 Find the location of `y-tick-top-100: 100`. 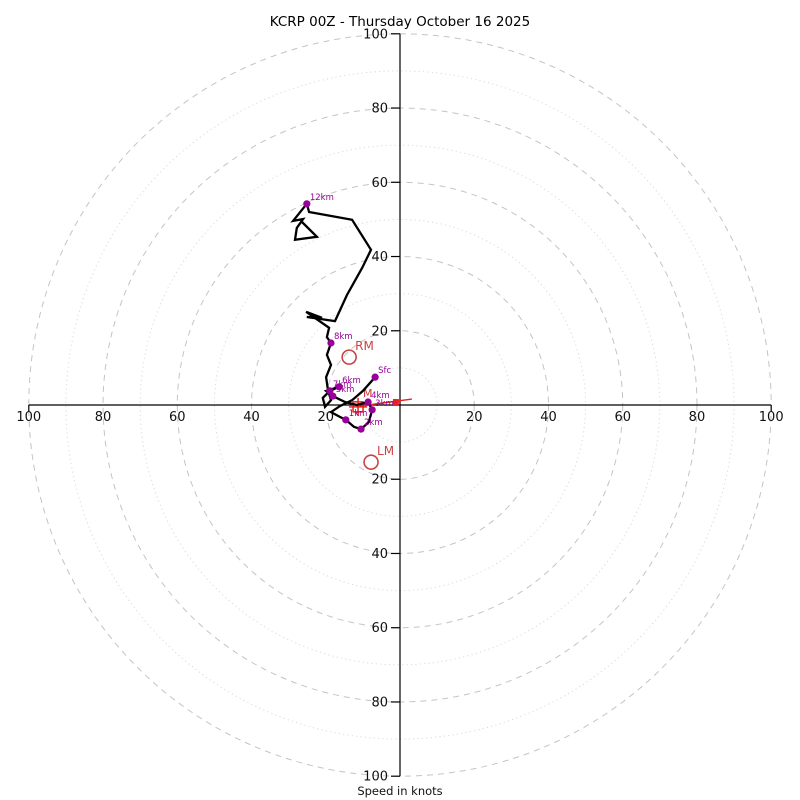

y-tick-top-100: 100 is located at coordinates (375, 34).